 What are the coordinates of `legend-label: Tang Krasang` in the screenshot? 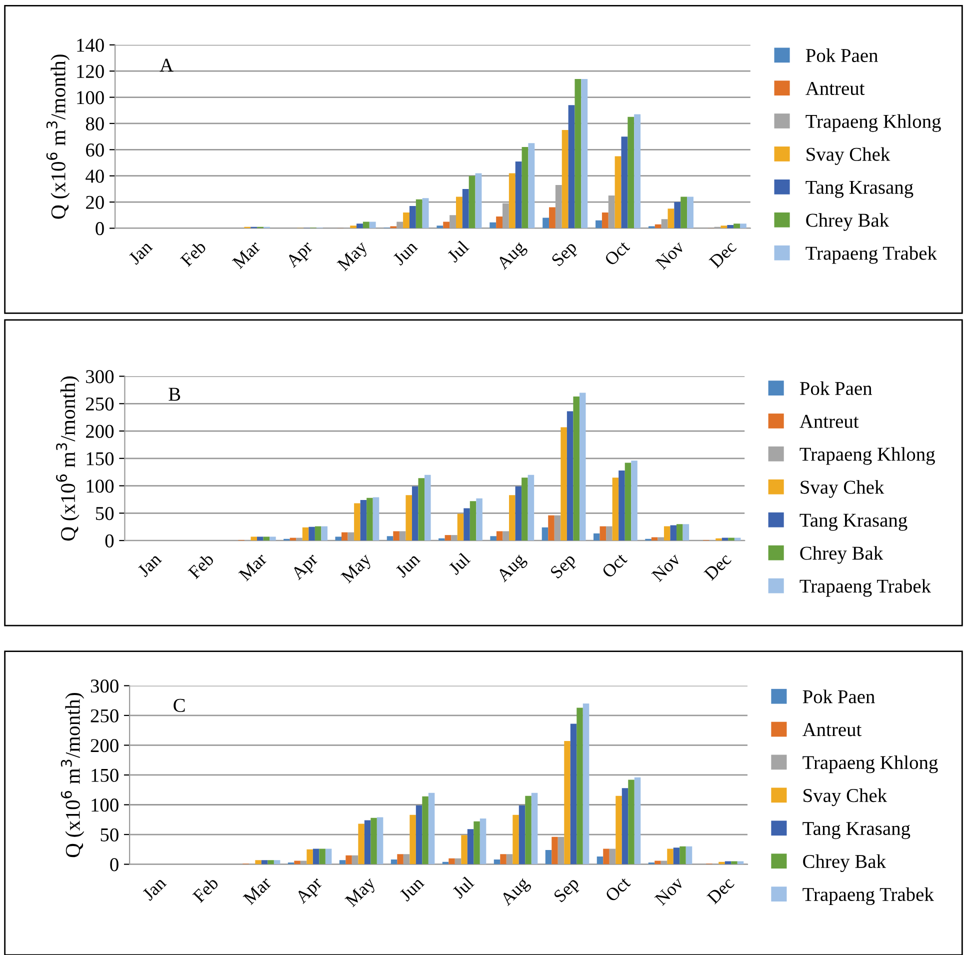 It's located at (854, 522).